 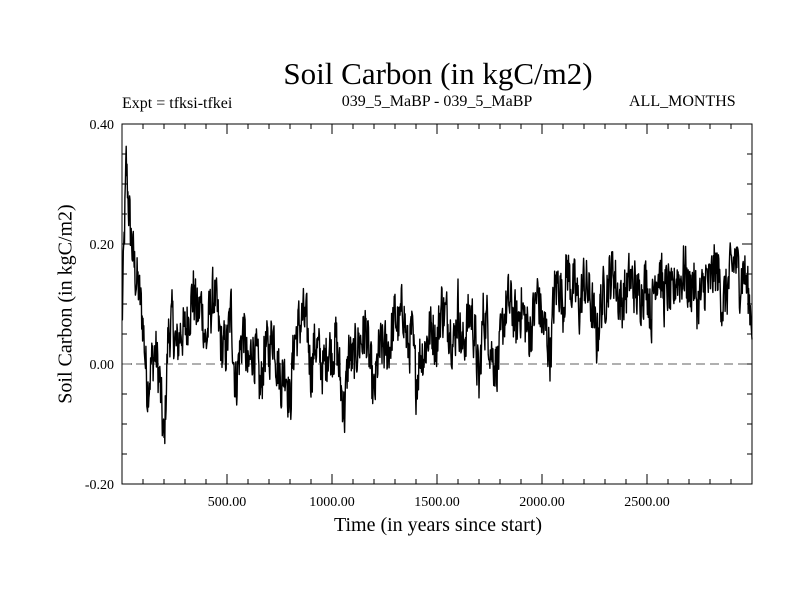 What do you see at coordinates (682, 101) in the screenshot?
I see `season-label: ALL_MONTHS` at bounding box center [682, 101].